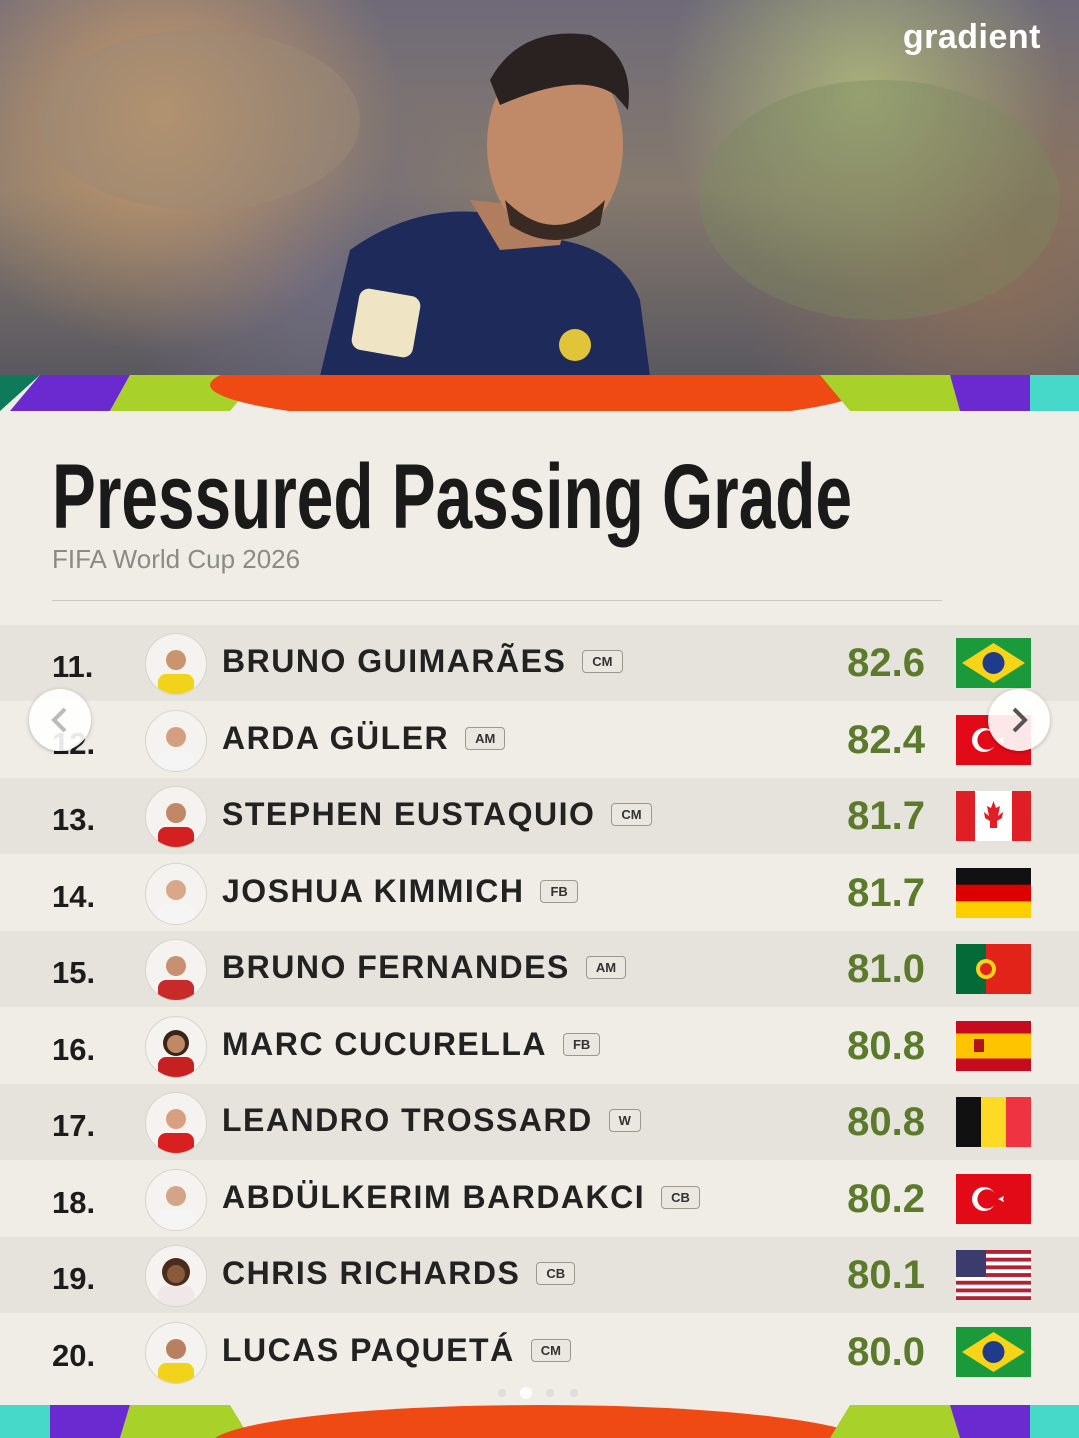  I want to click on next-arrow, so click(1019, 720).